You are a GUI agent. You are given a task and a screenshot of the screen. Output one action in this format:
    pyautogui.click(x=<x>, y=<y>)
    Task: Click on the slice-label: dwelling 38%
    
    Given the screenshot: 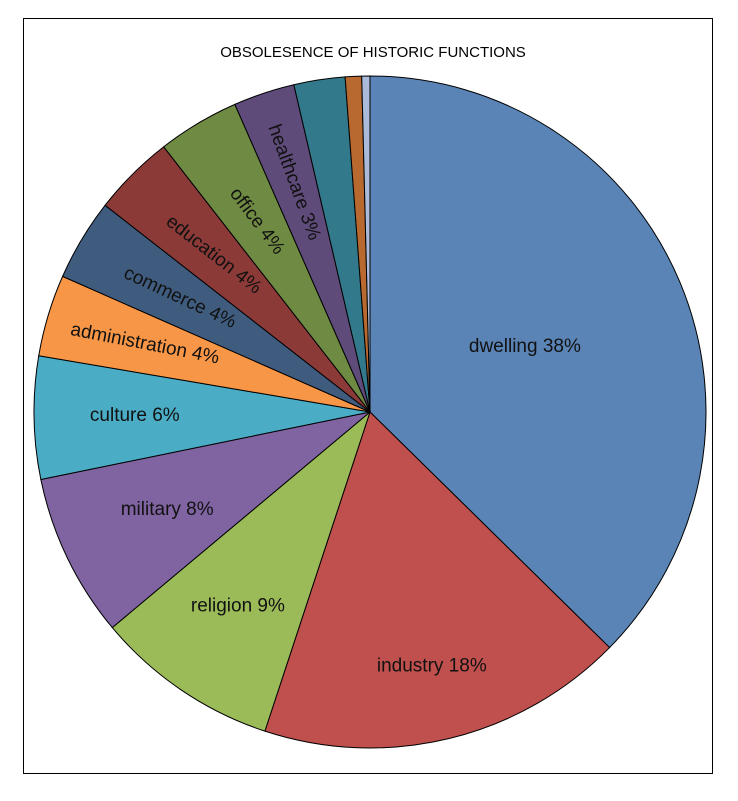 What is the action you would take?
    pyautogui.click(x=525, y=346)
    